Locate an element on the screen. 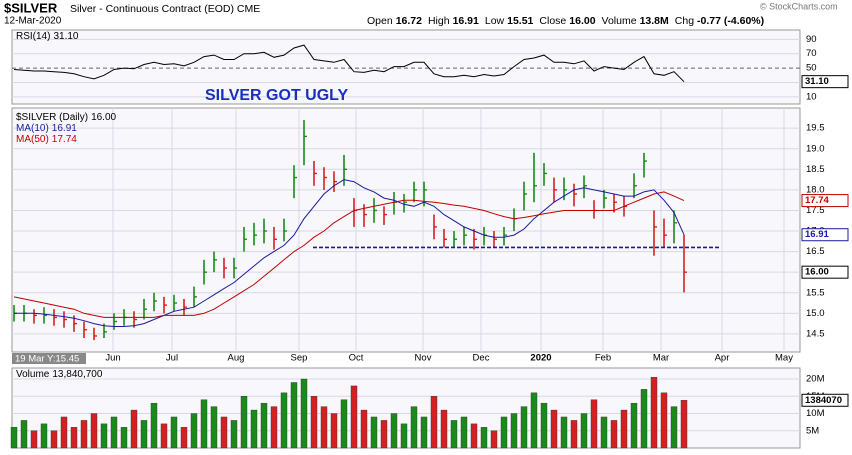  legend-entry: MA(50) 17.74 is located at coordinates (46, 139).